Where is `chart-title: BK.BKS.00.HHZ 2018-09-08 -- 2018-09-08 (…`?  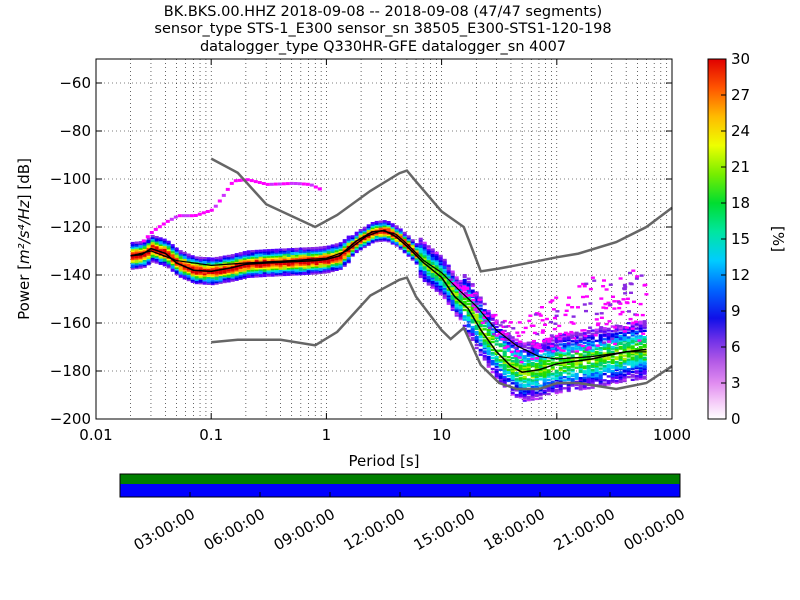 chart-title: BK.BKS.00.HHZ 2018-09-08 -- 2018-09-08 (… is located at coordinates (383, 12).